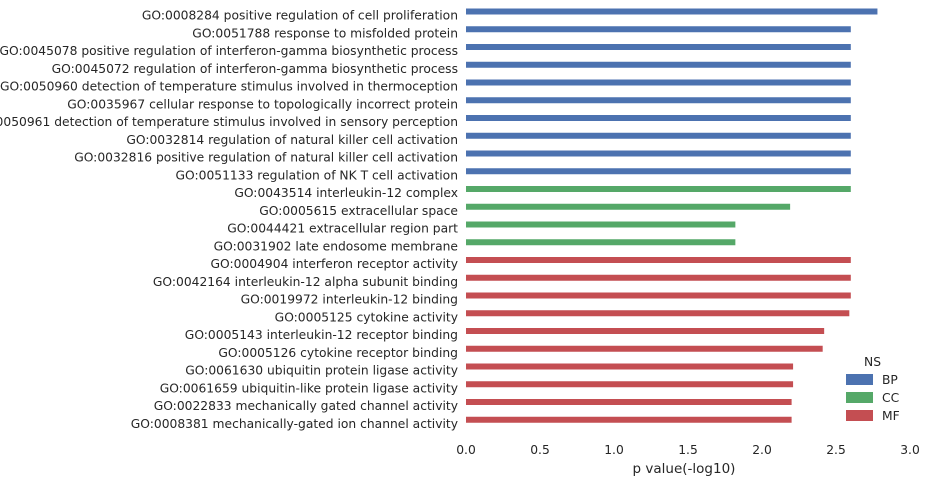 Image resolution: width=928 pixels, height=483 pixels. I want to click on category-label-2: GO:0051788 response to misfolded protein, so click(325, 33).